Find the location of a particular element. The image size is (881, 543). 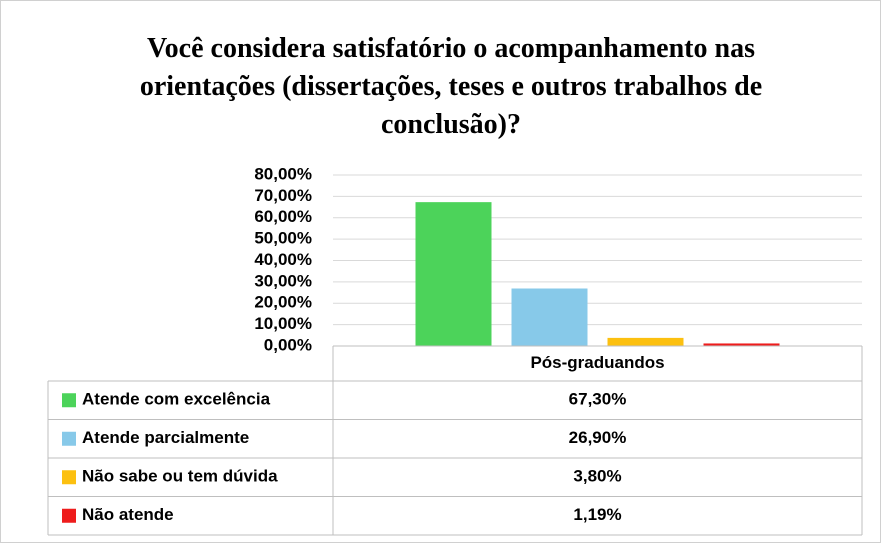

table-value: 26,90% is located at coordinates (598, 437).